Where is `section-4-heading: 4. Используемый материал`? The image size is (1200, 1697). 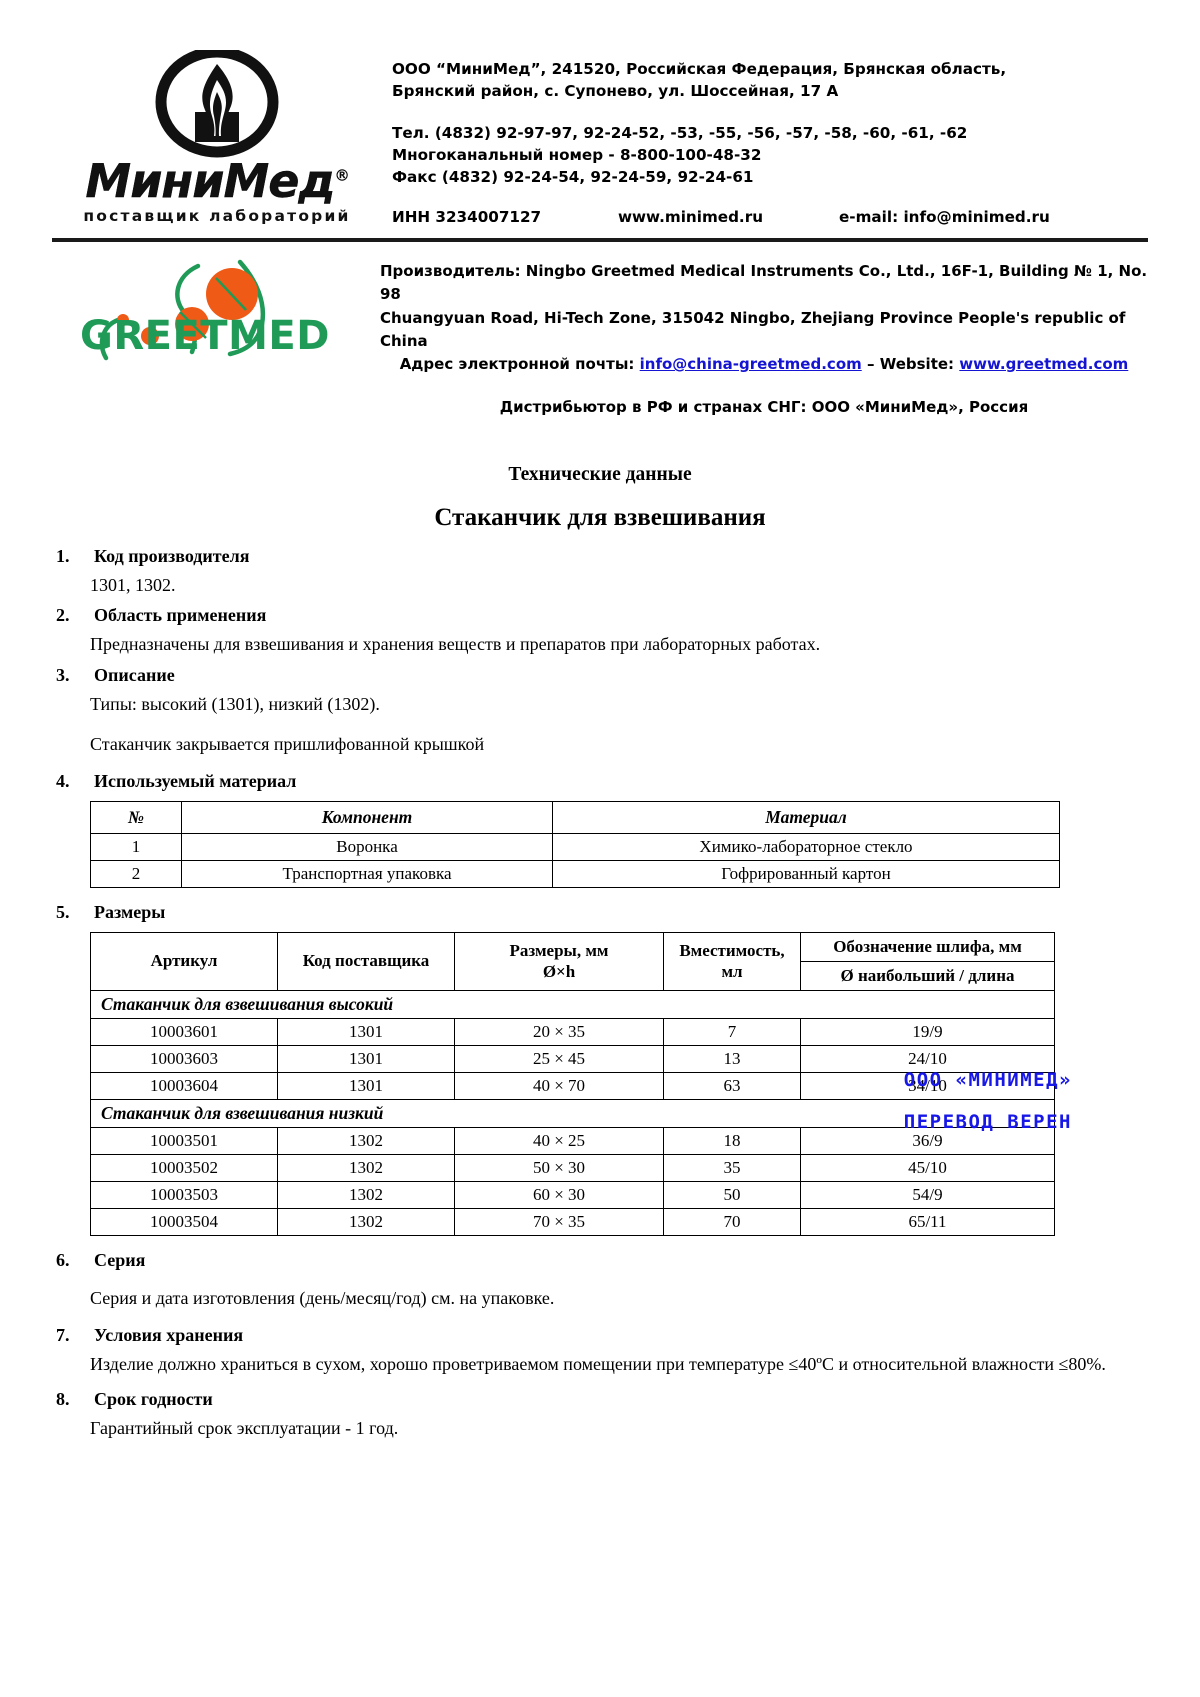
section-4-heading: 4. Используемый материал is located at coordinates (600, 781).